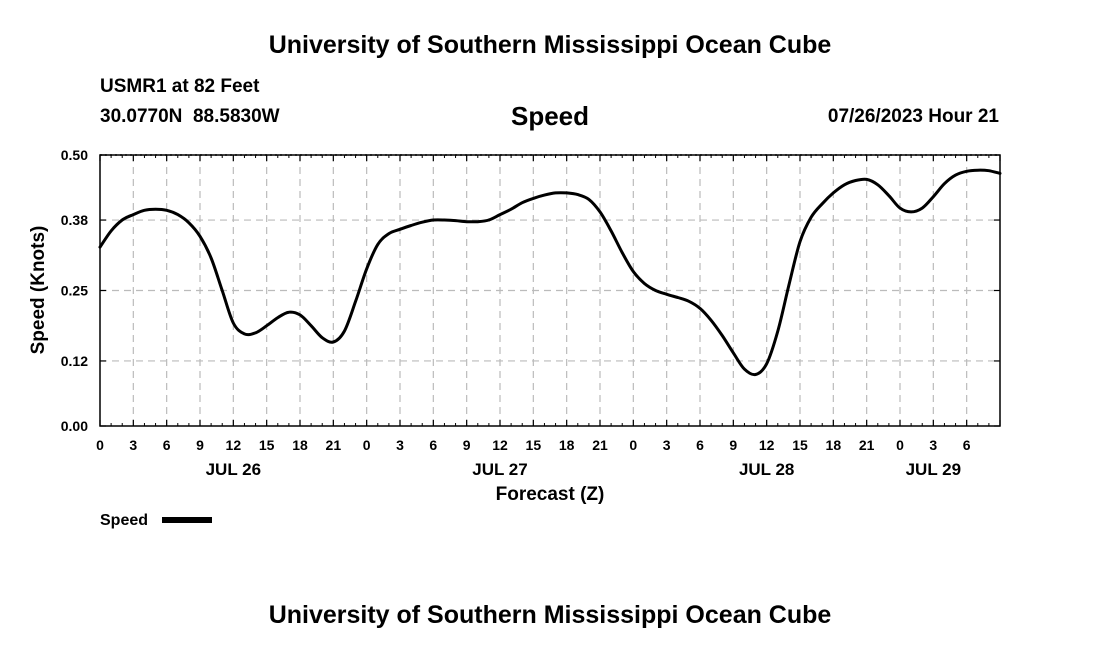 This screenshot has height=650, width=1100. What do you see at coordinates (124, 520) in the screenshot?
I see `legend-label: Speed` at bounding box center [124, 520].